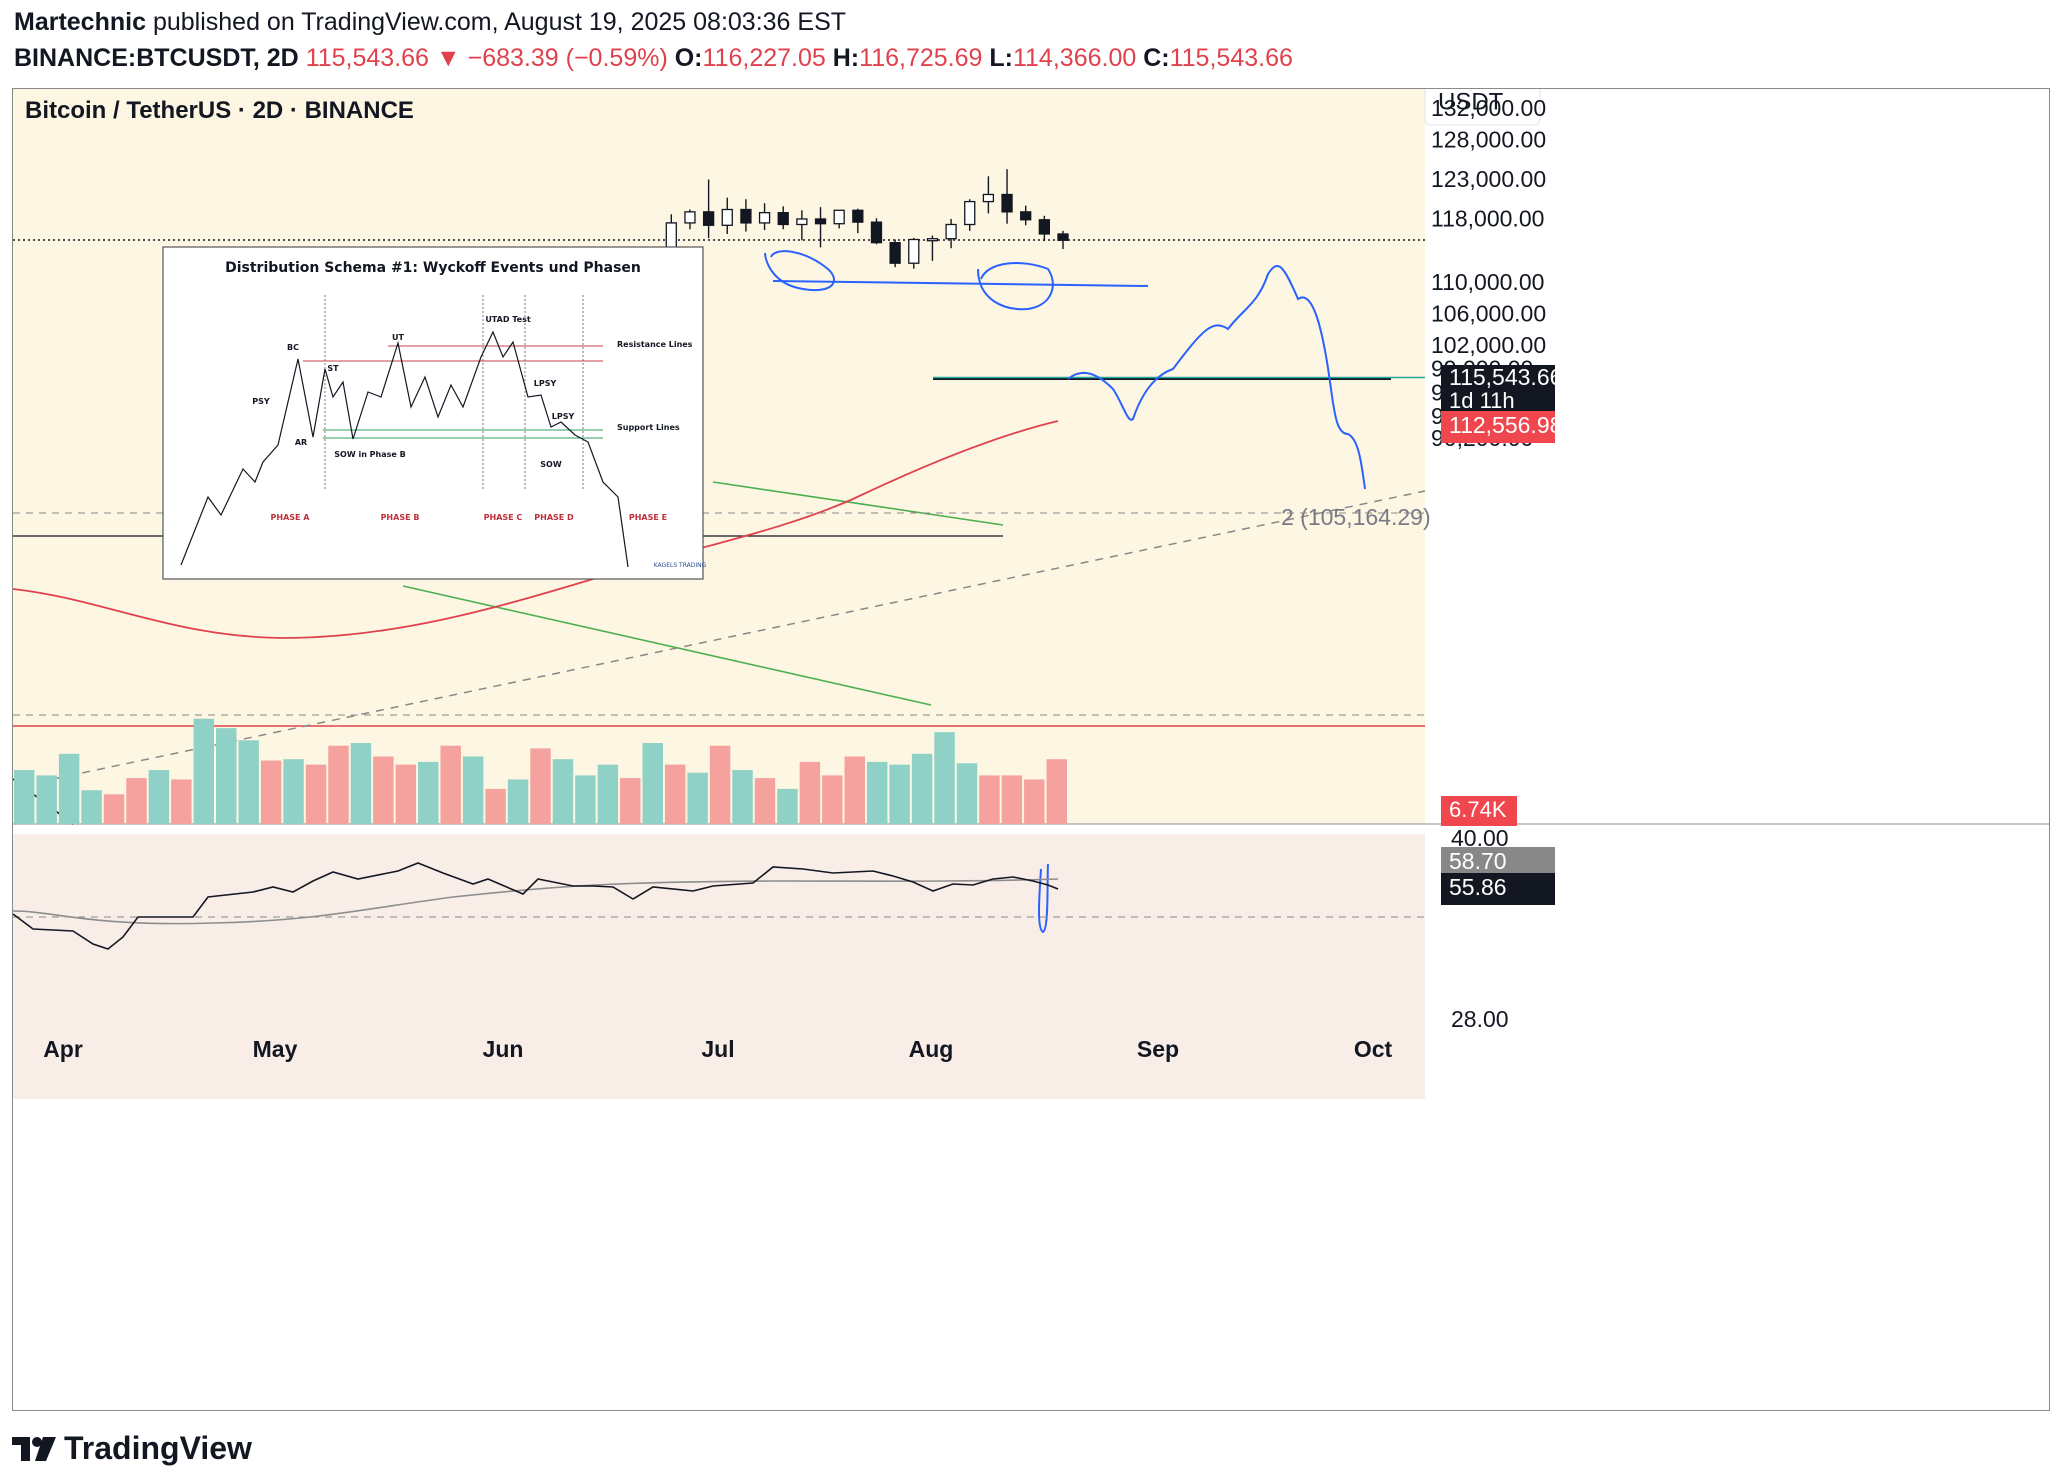 This screenshot has height=1484, width=2064. Describe the element at coordinates (719, 966) in the screenshot. I see `rsi-pane-bg` at that location.